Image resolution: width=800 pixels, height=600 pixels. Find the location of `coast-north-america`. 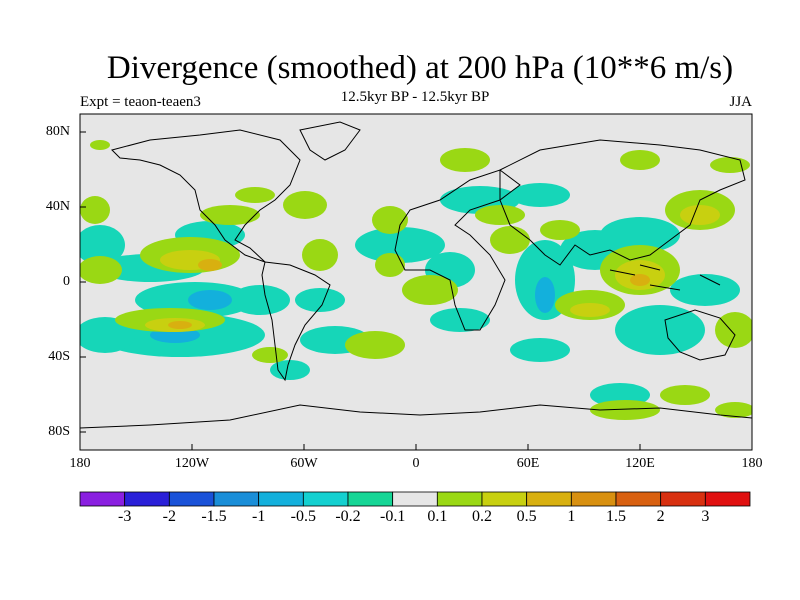

coast-north-america is located at coordinates (206, 196).